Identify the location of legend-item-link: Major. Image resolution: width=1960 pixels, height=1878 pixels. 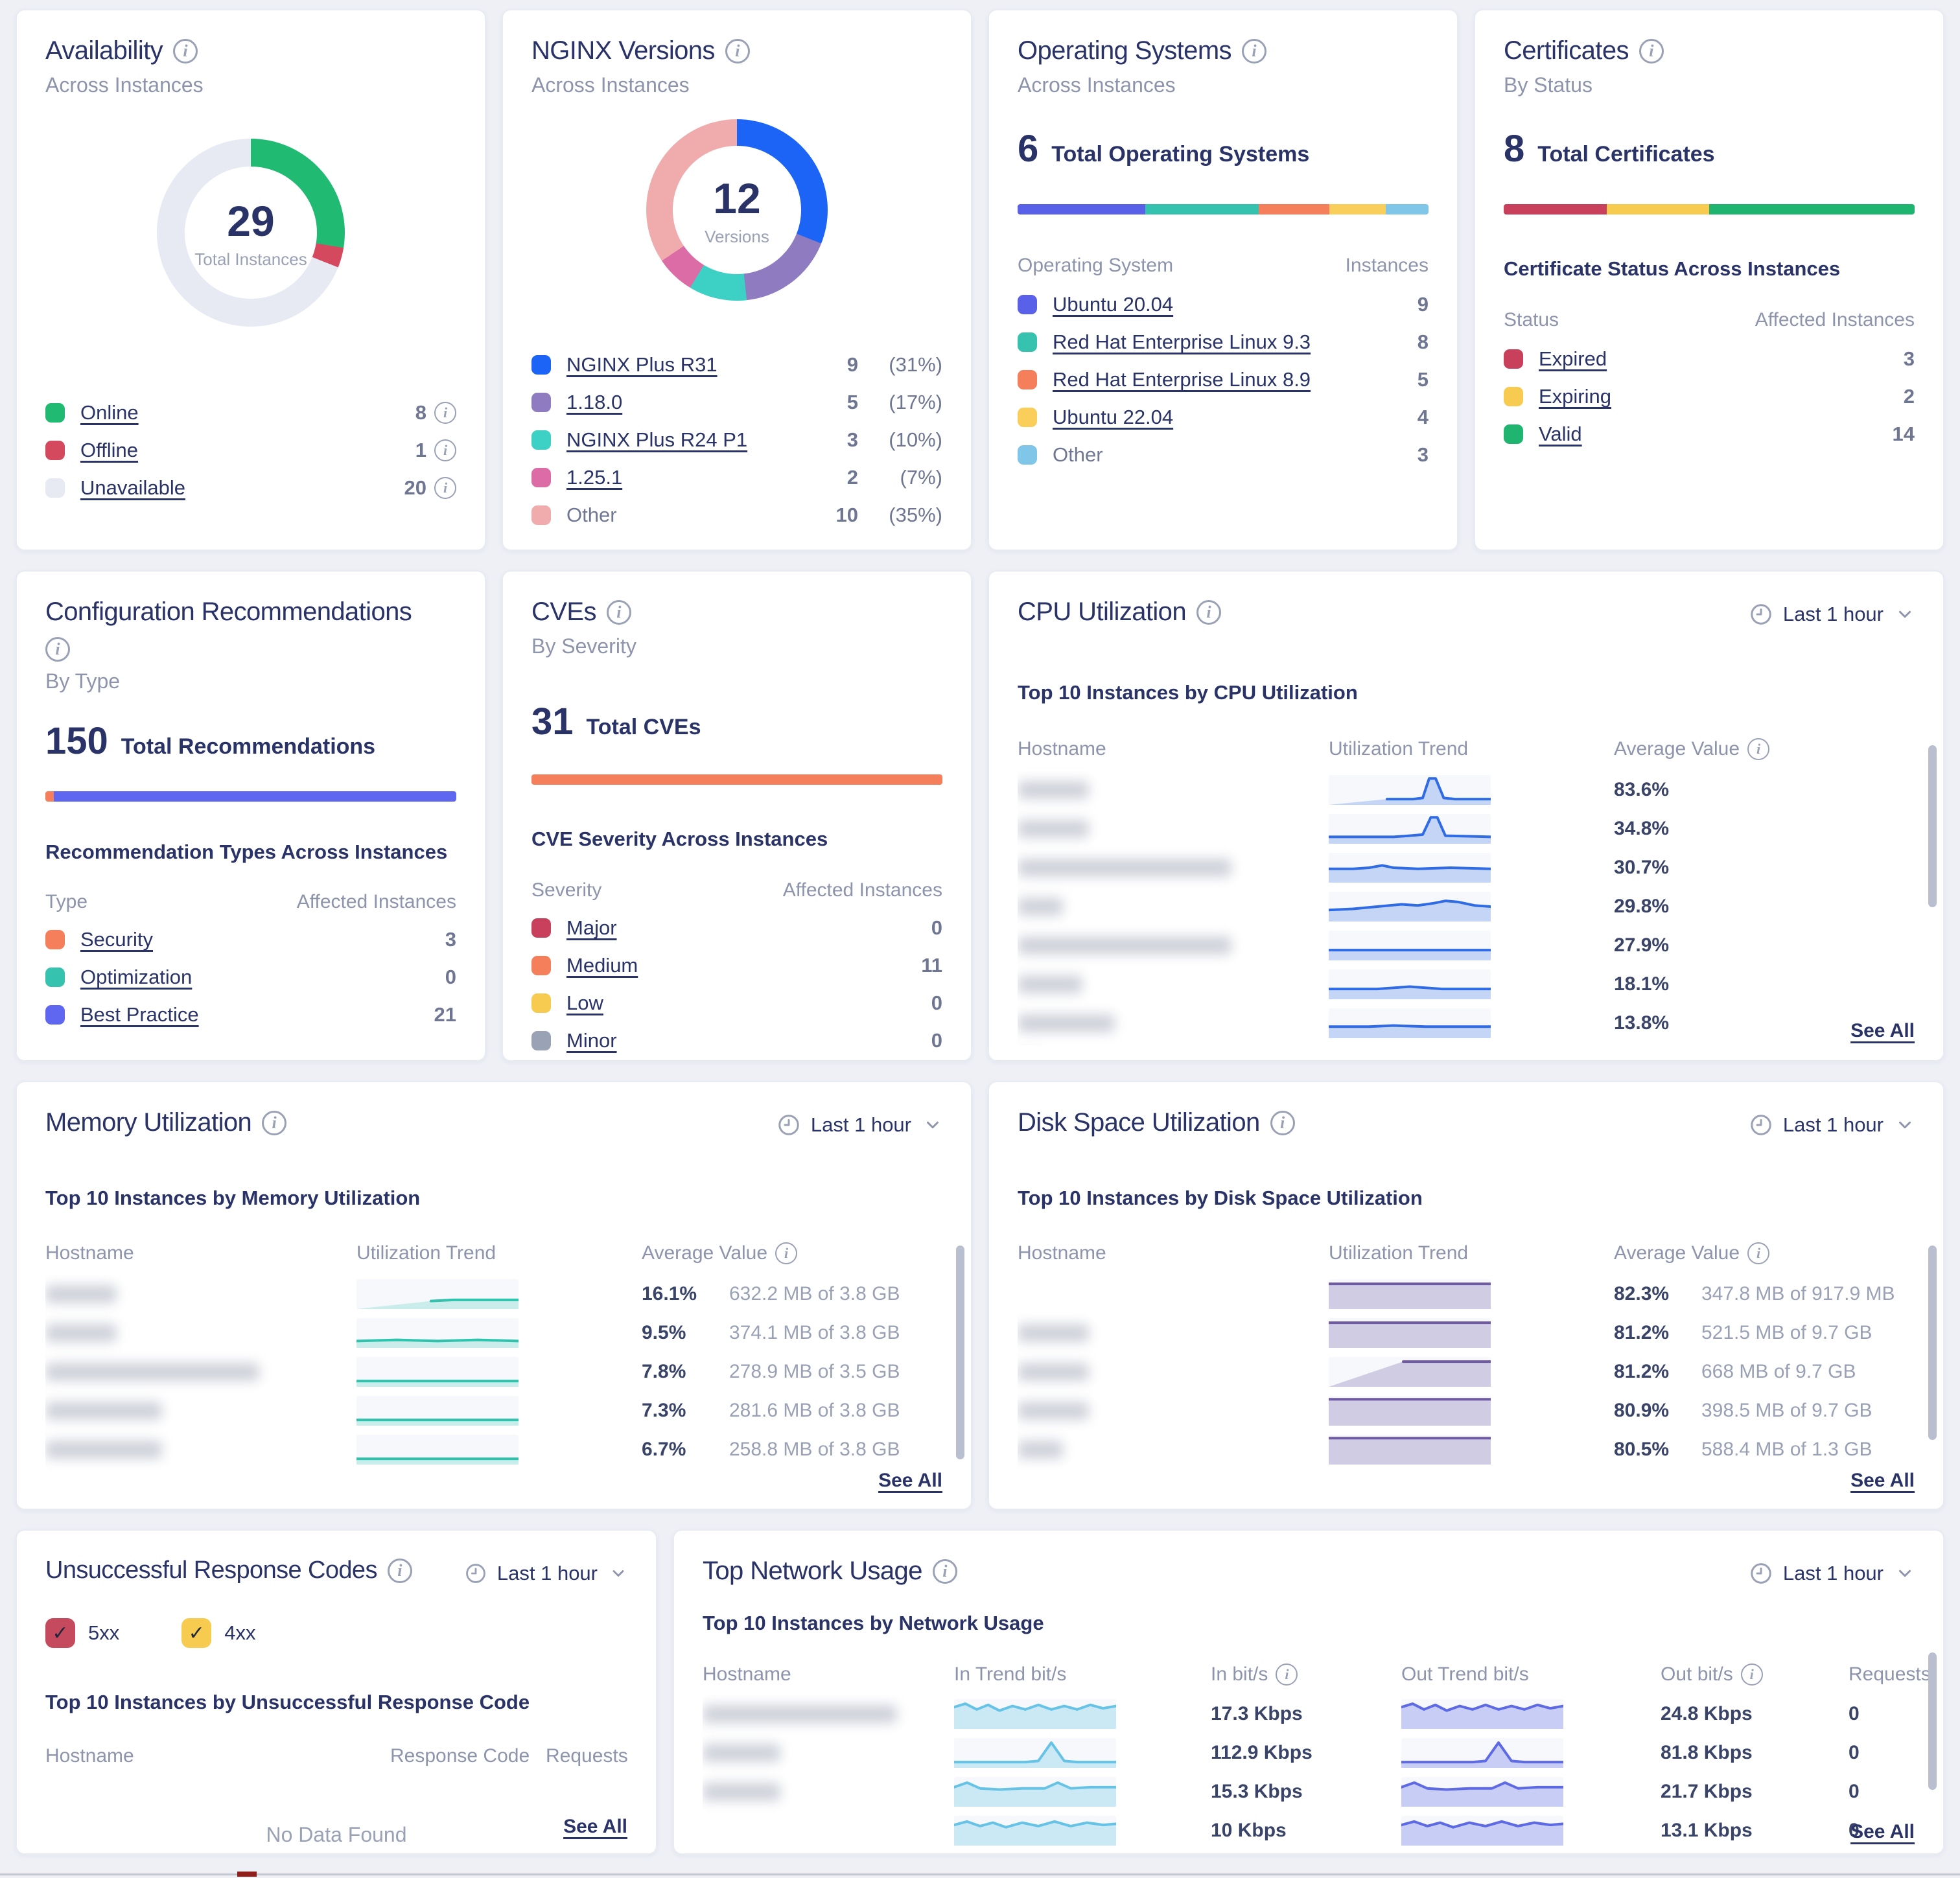
(591, 928).